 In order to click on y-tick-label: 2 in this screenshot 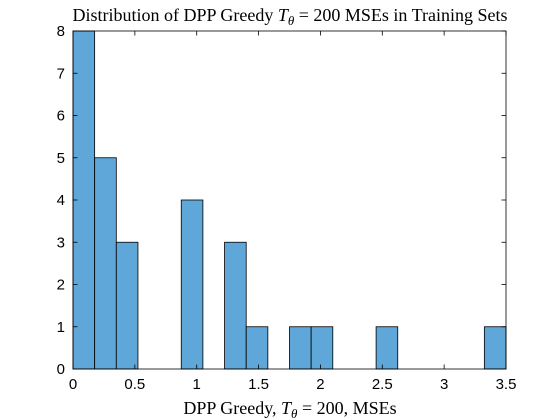, I will do `click(61, 285)`.